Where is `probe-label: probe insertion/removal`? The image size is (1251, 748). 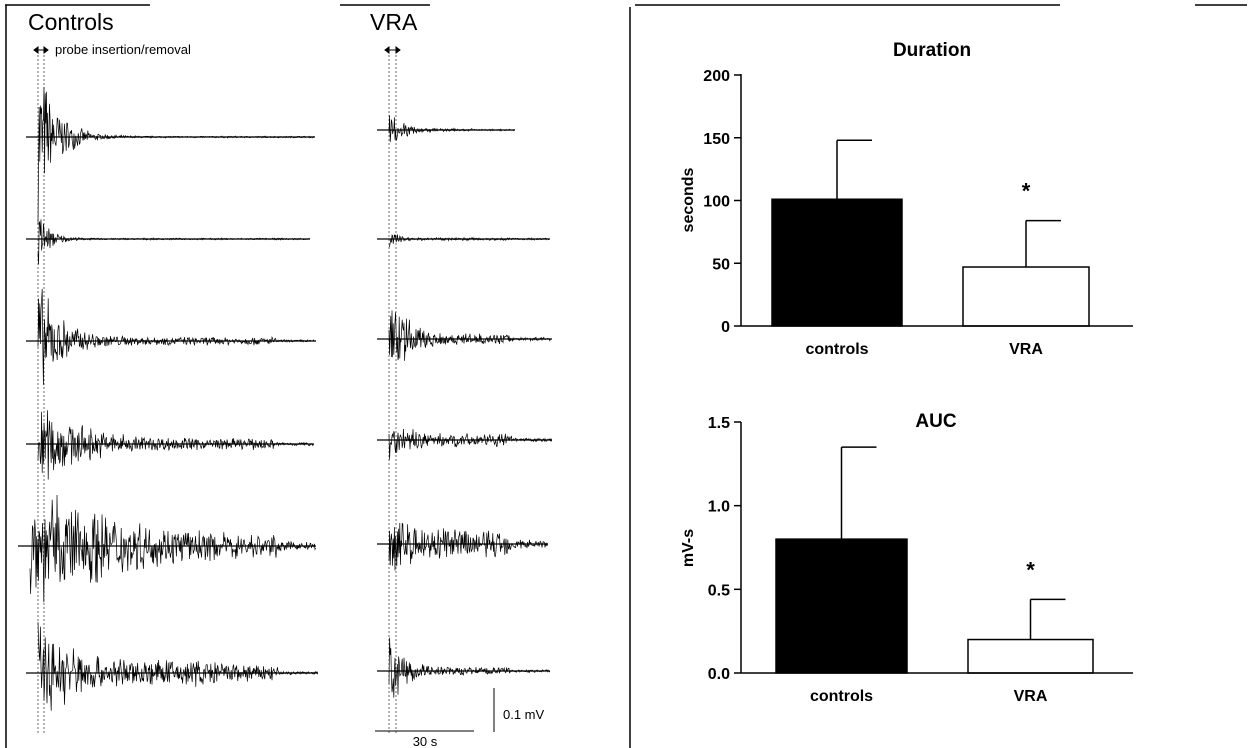 probe-label: probe insertion/removal is located at coordinates (123, 49).